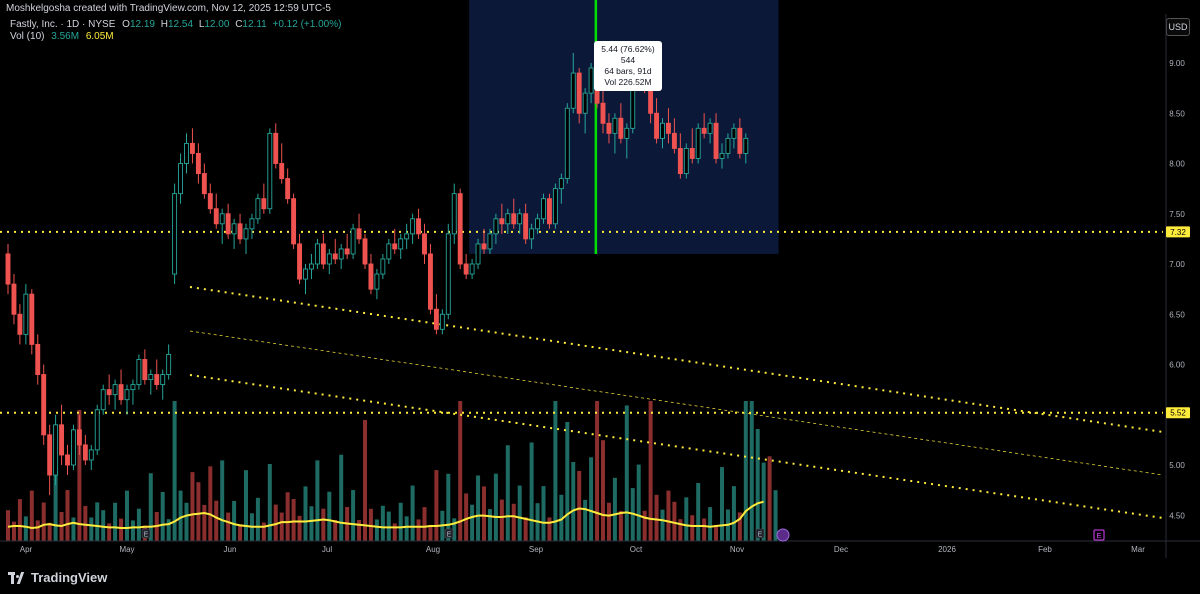 The height and width of the screenshot is (594, 1200). What do you see at coordinates (1177, 314) in the screenshot?
I see `price-tick-label: 6.50` at bounding box center [1177, 314].